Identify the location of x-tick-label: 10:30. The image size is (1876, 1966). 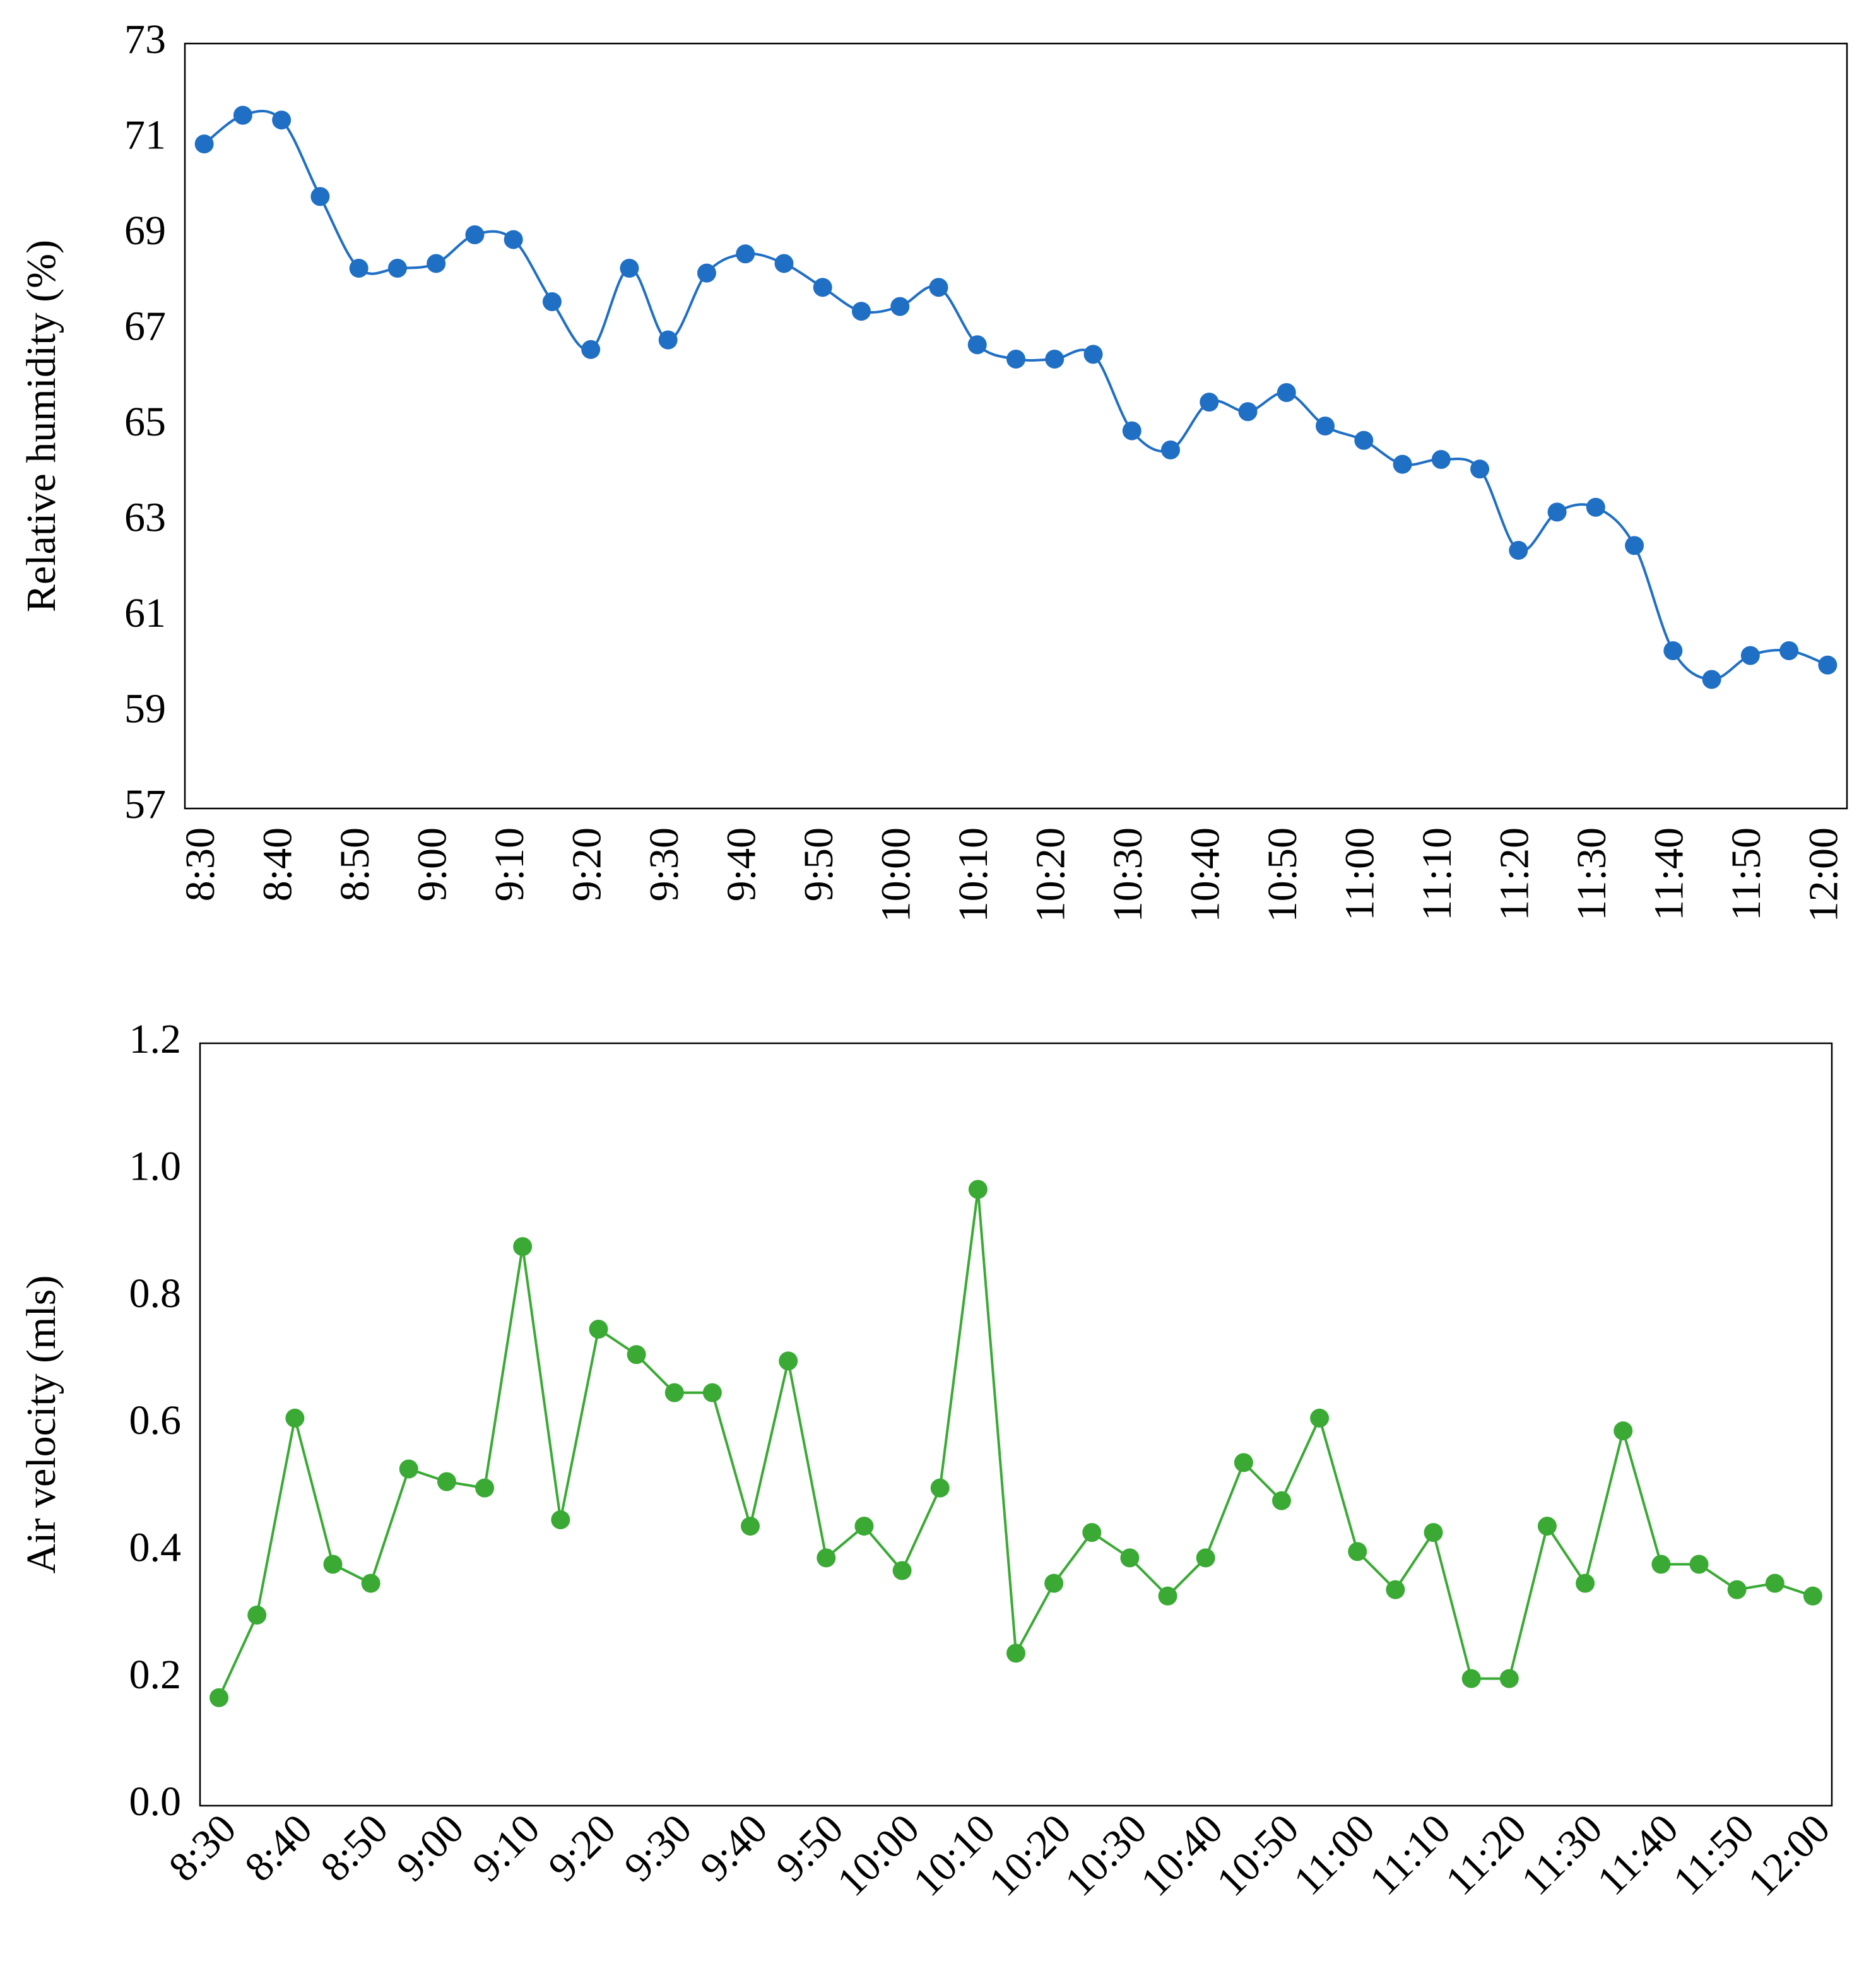
(1106, 1855).